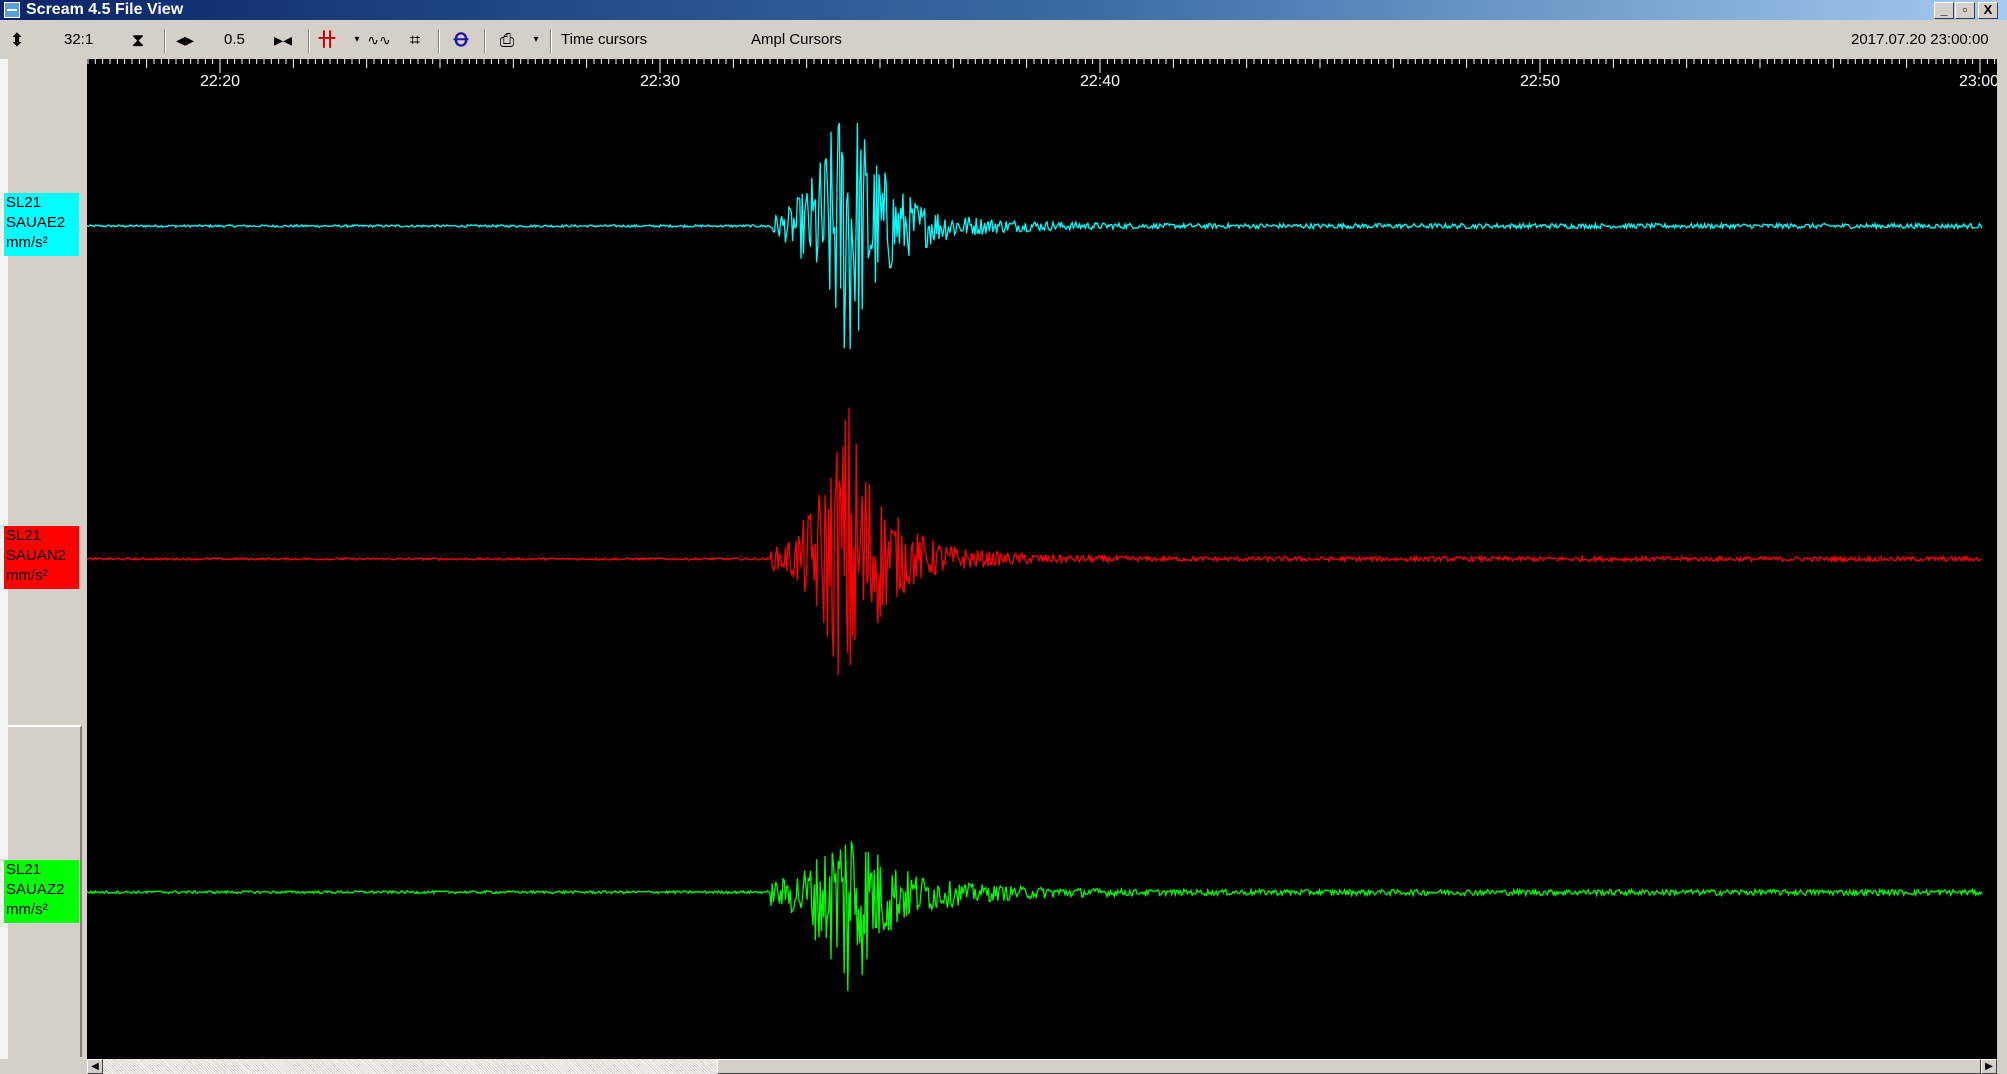  Describe the element at coordinates (185, 40) in the screenshot. I see `horizontal-expand-icon: ◂▸` at that location.